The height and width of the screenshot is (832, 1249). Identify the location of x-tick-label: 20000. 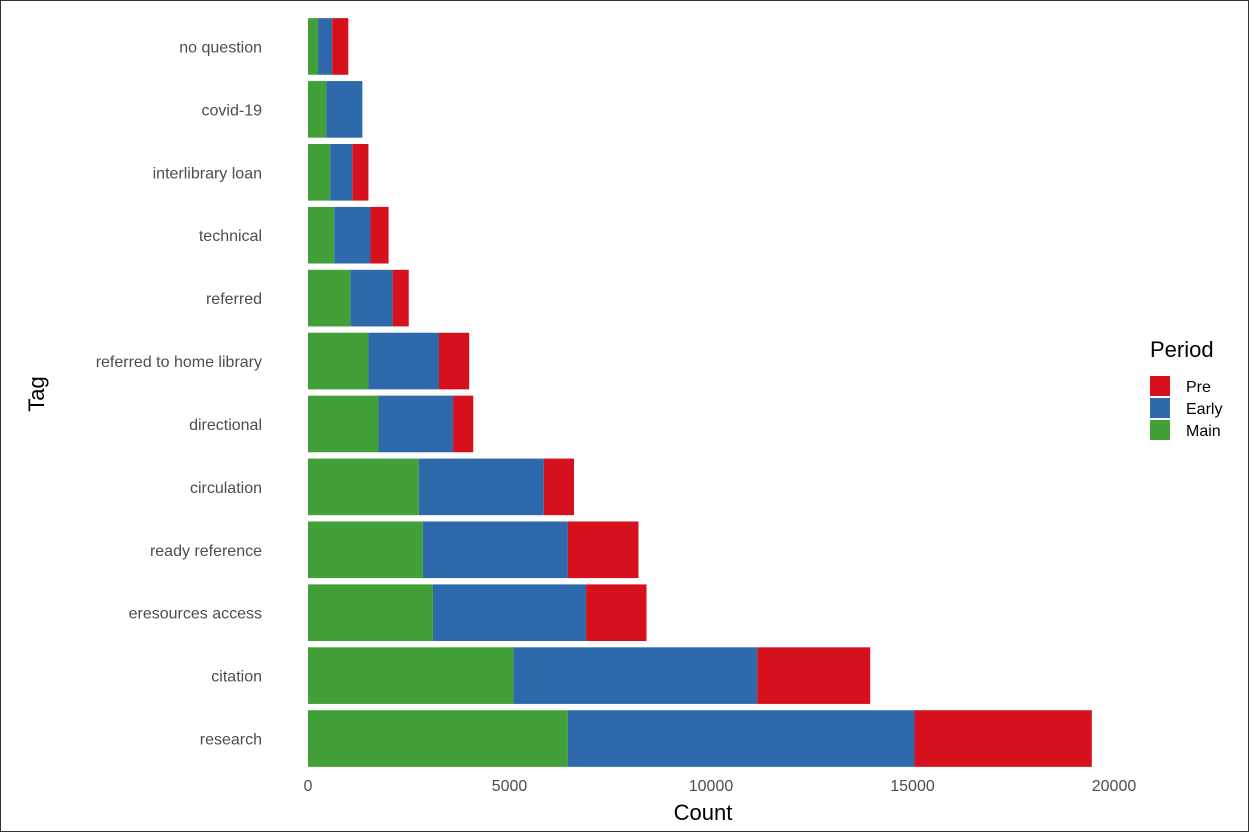
(1114, 786).